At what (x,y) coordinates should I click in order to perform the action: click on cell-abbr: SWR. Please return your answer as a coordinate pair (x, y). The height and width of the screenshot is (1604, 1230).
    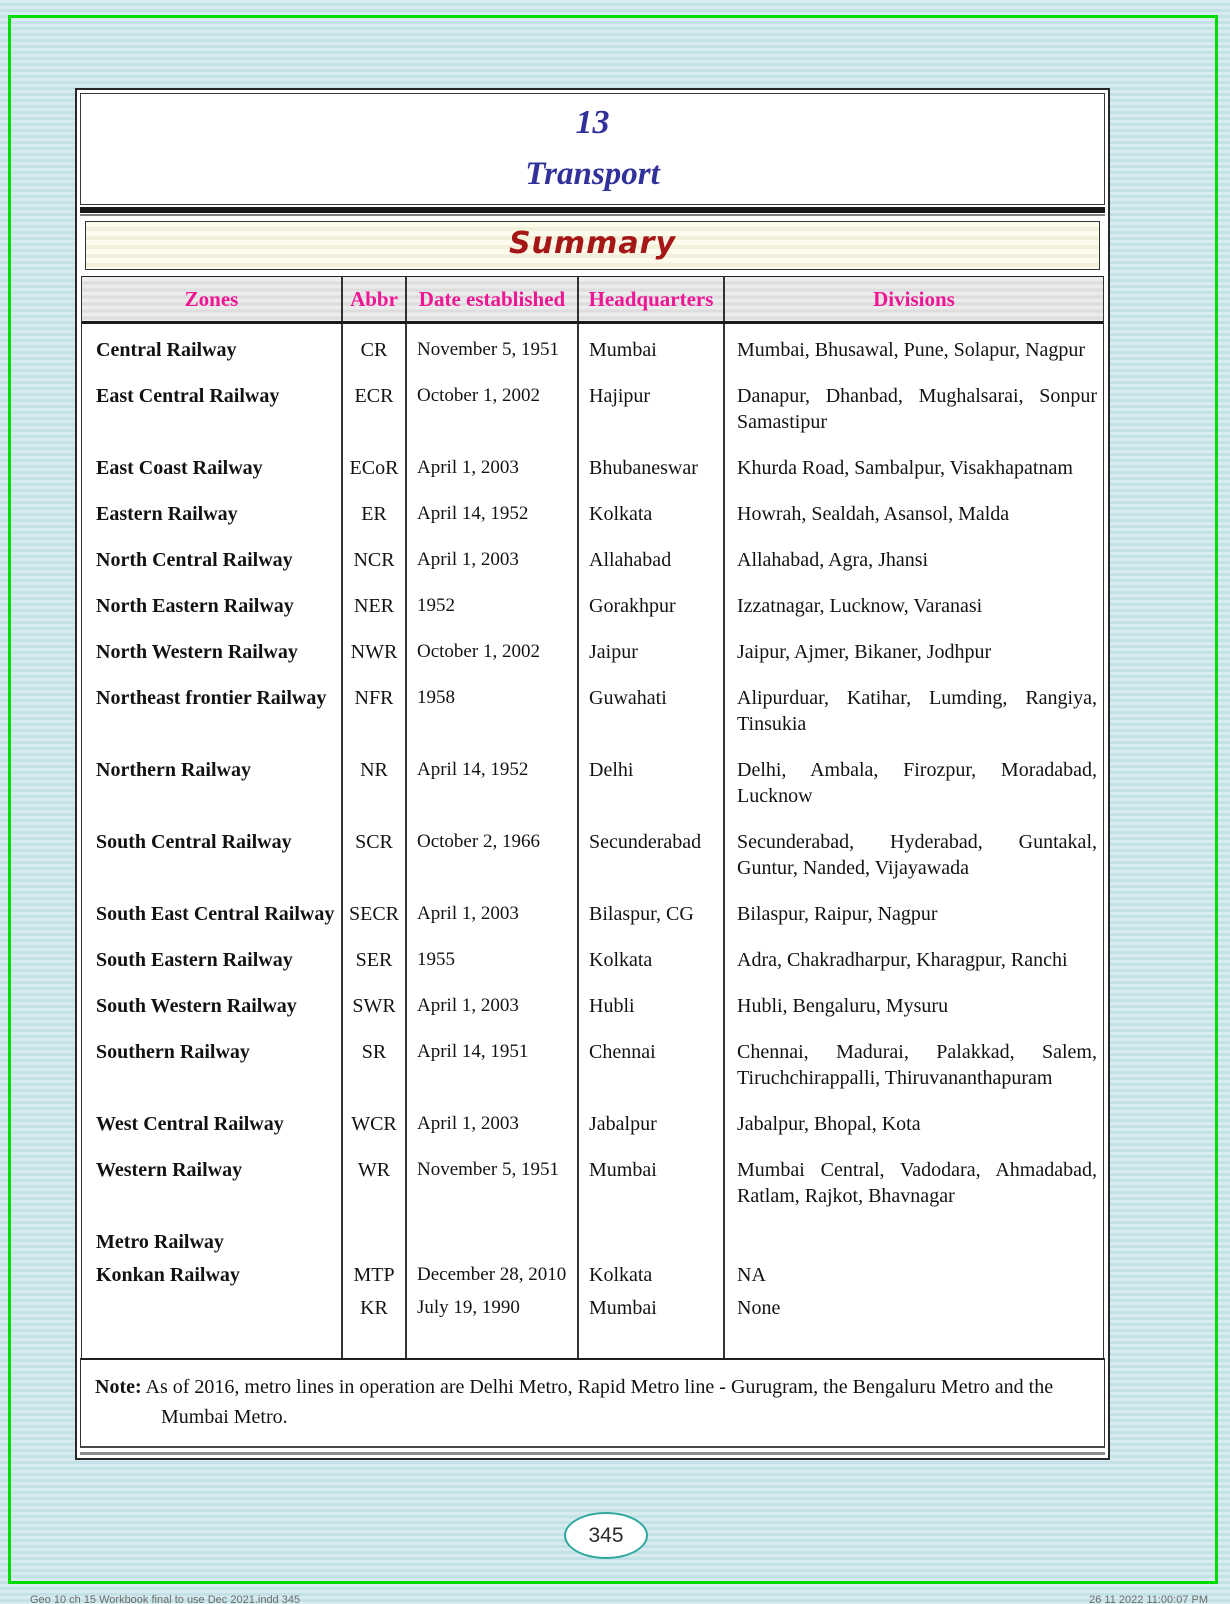
    Looking at the image, I should click on (373, 1016).